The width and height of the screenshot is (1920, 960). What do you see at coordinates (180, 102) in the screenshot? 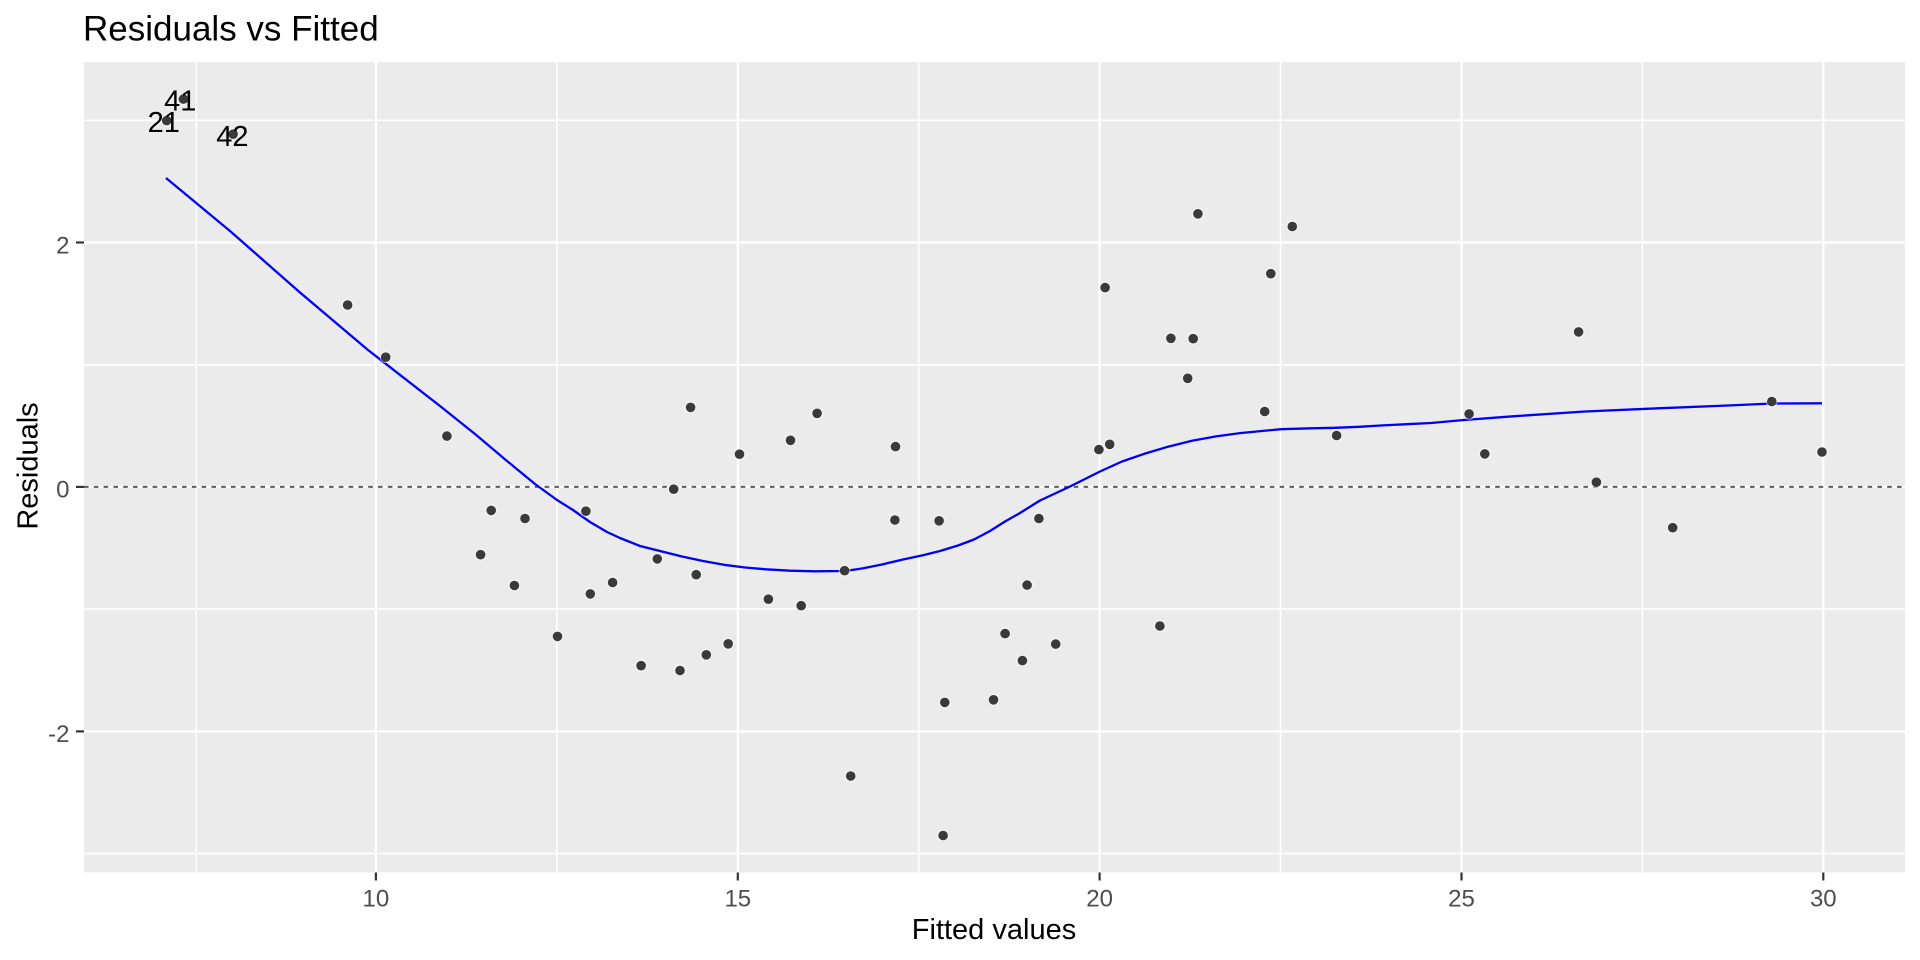
I see `svg-text: 41` at bounding box center [180, 102].